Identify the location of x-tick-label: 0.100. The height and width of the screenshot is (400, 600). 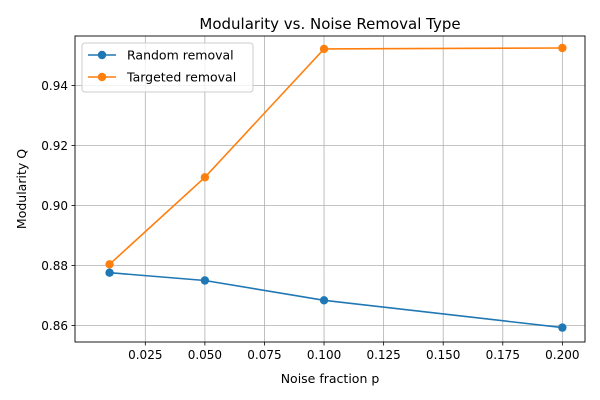
(324, 355).